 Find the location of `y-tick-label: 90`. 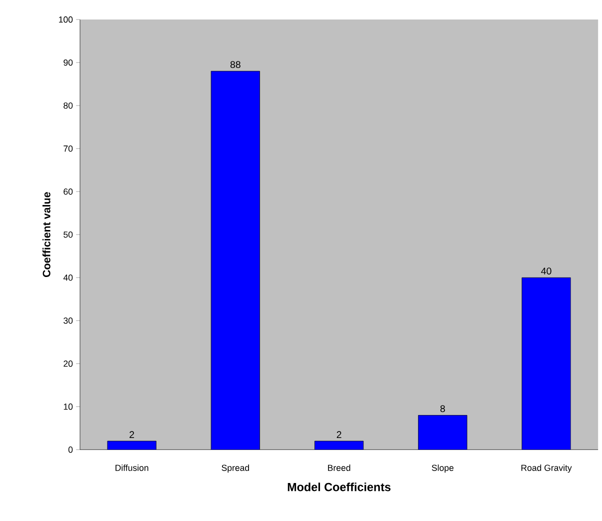

y-tick-label: 90 is located at coordinates (68, 62).